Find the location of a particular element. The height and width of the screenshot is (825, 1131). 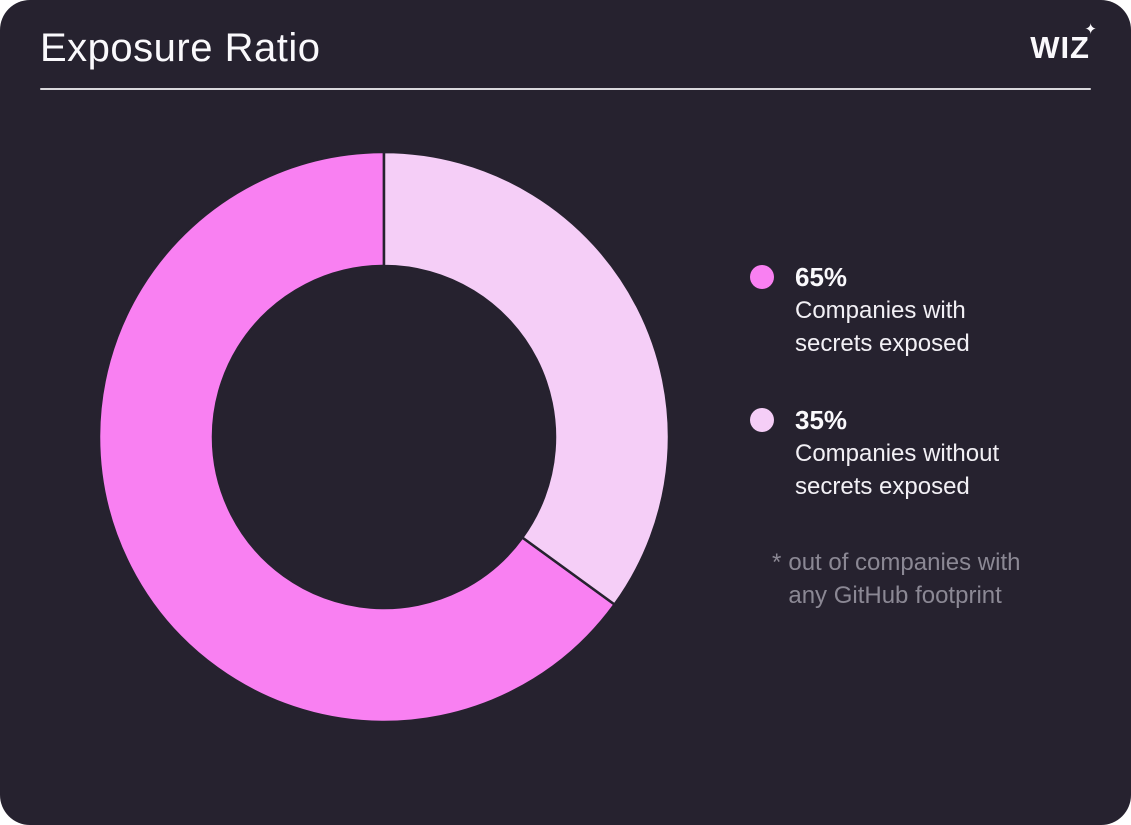

footnote-line: out of companies with is located at coordinates (904, 562).